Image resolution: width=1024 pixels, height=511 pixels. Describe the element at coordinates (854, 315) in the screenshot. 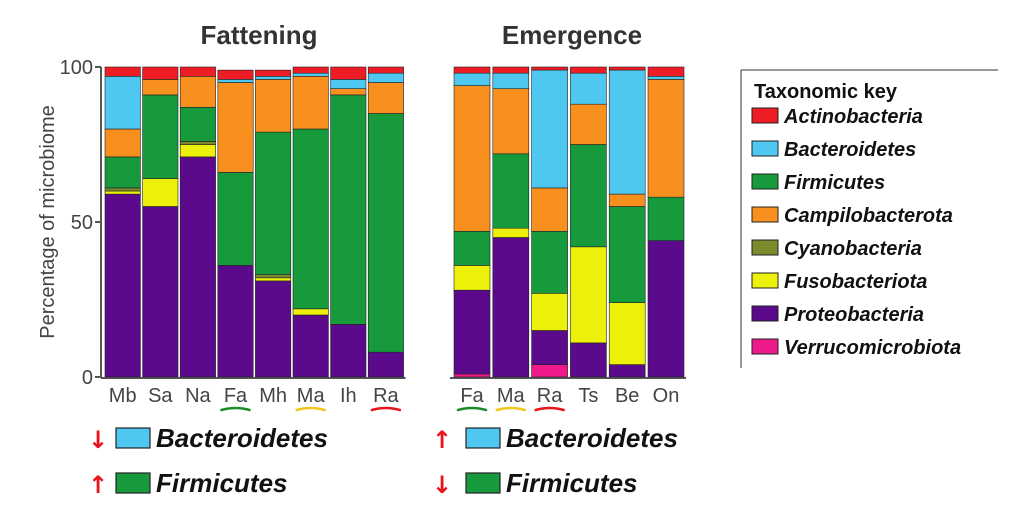

I see `key-label-proteobacteria: Proteobacteria` at that location.